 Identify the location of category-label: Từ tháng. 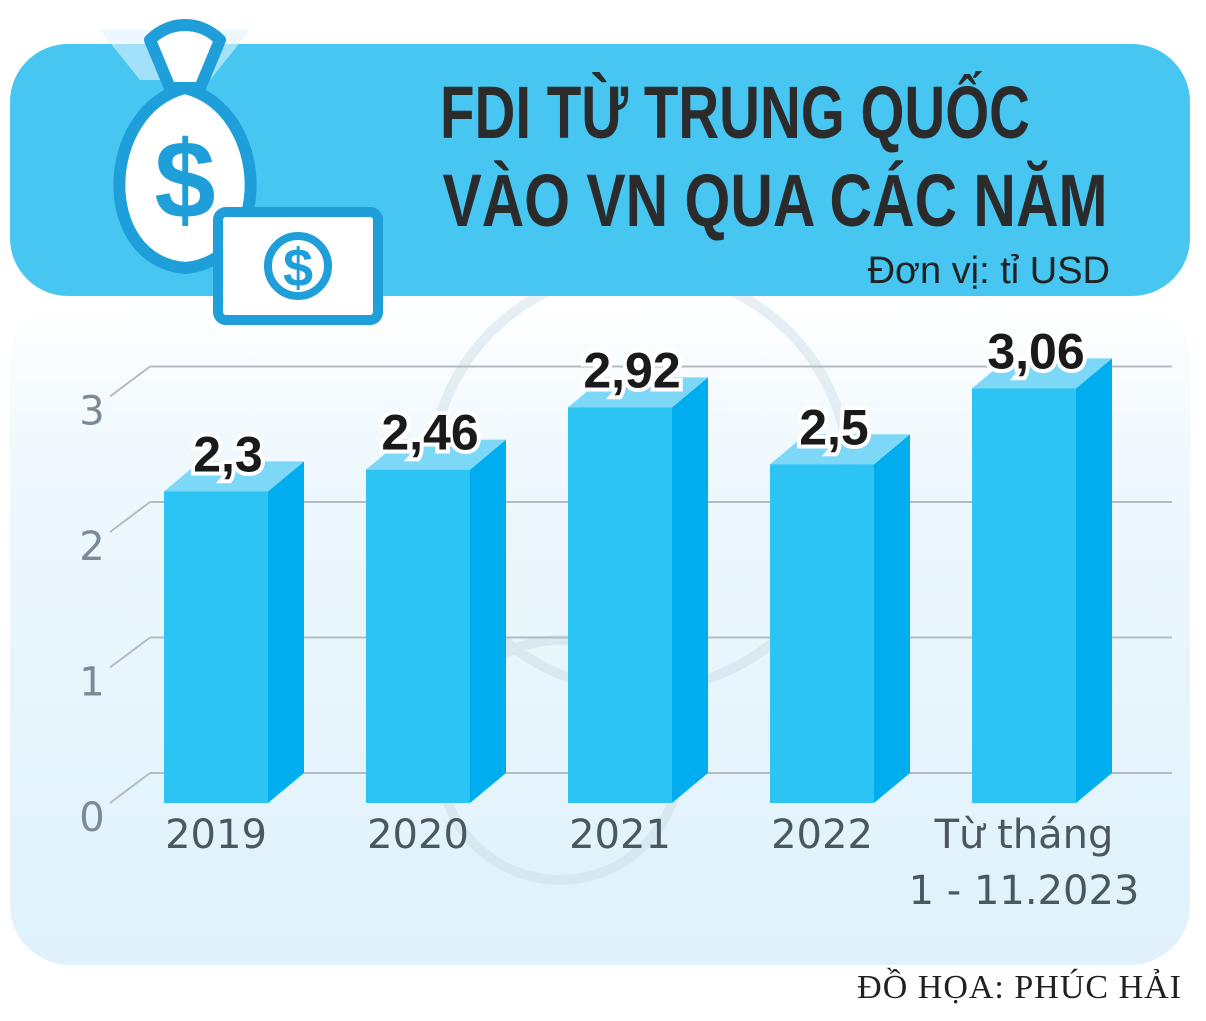
(1024, 835).